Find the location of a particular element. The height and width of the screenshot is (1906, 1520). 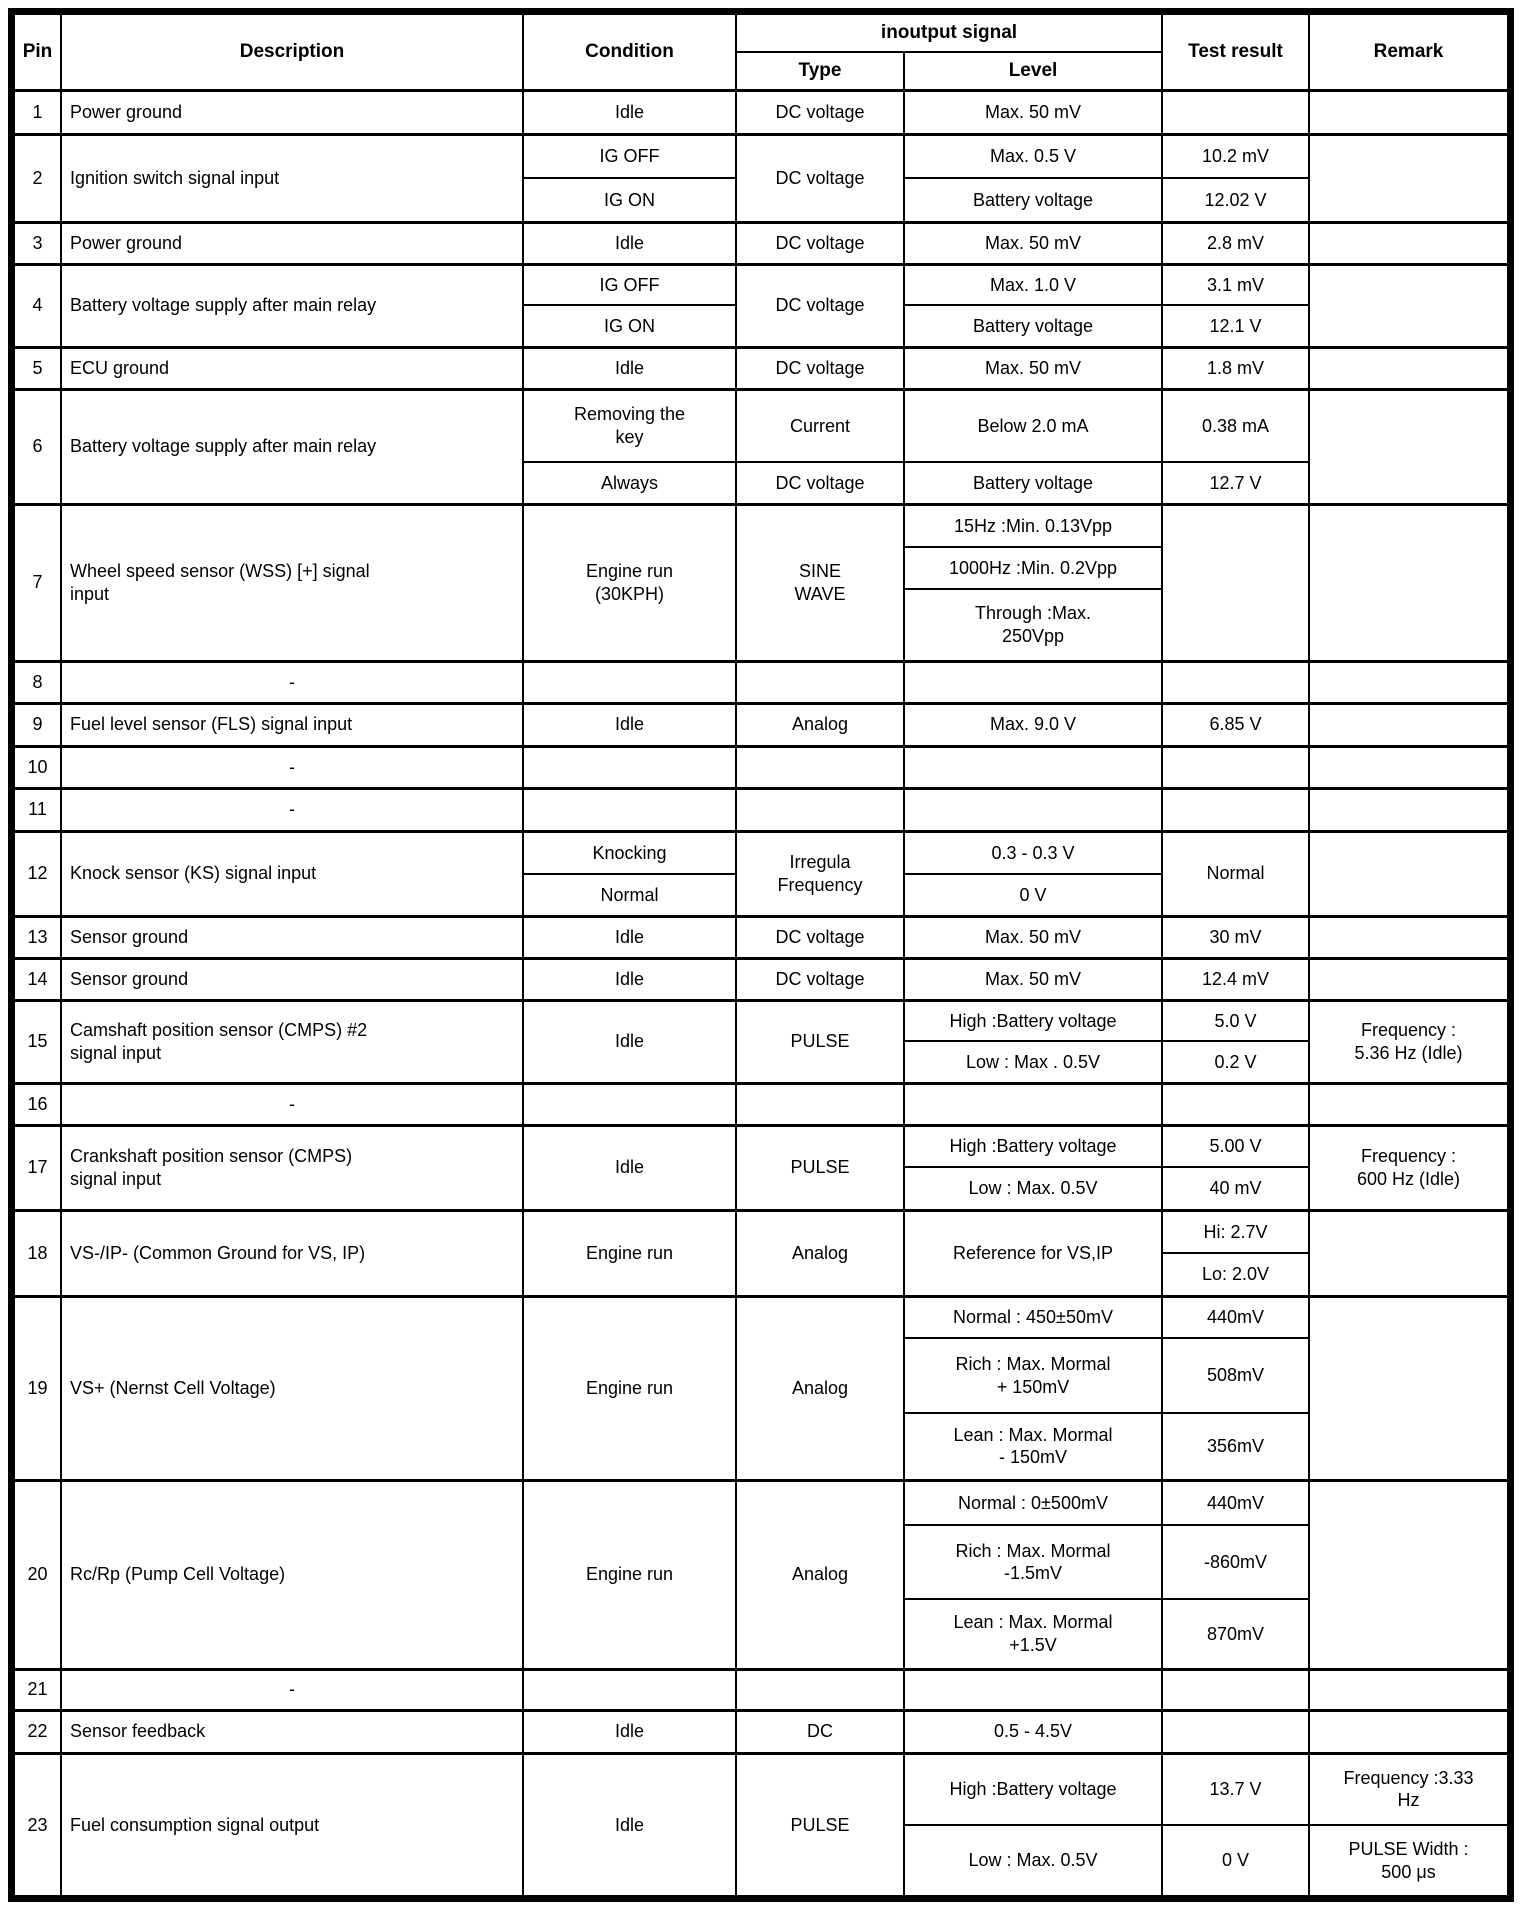

p11-description: - is located at coordinates (292, 809).